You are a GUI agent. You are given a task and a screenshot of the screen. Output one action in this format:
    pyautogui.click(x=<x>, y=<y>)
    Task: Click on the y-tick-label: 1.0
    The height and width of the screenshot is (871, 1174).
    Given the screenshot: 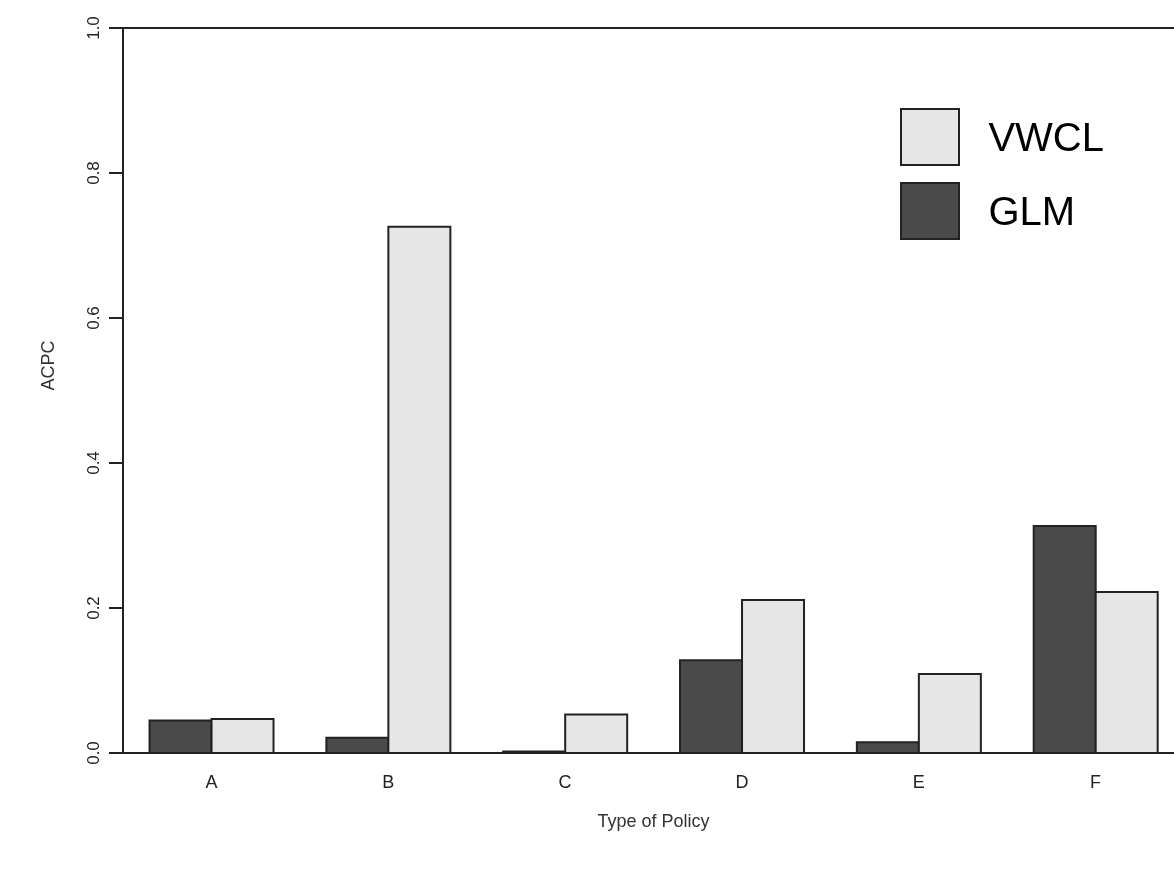 What is the action you would take?
    pyautogui.click(x=93, y=28)
    